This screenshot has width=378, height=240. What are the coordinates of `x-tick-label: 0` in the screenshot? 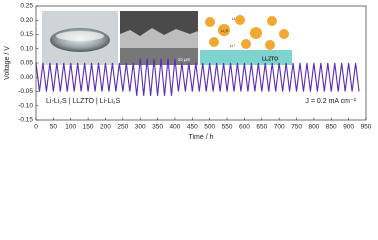 It's located at (36, 127).